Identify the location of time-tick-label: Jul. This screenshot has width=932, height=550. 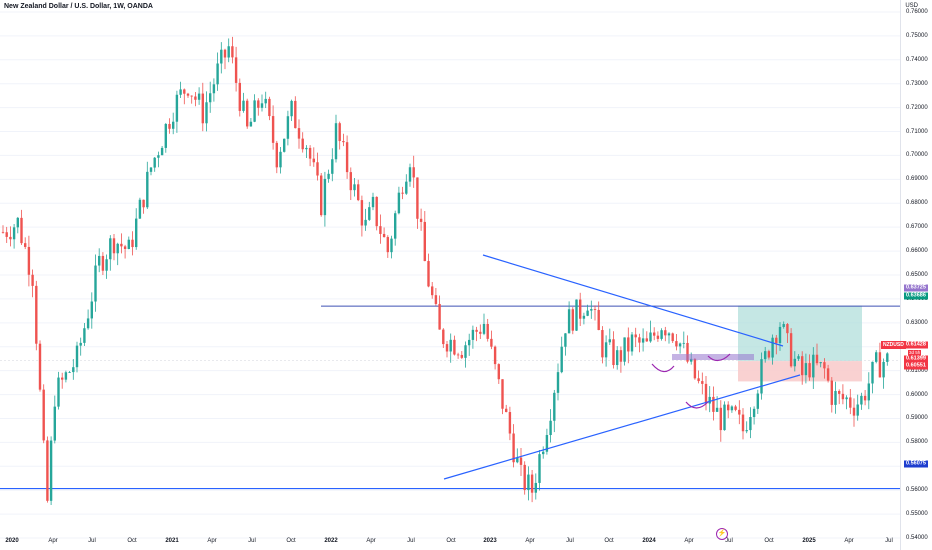
(411, 541).